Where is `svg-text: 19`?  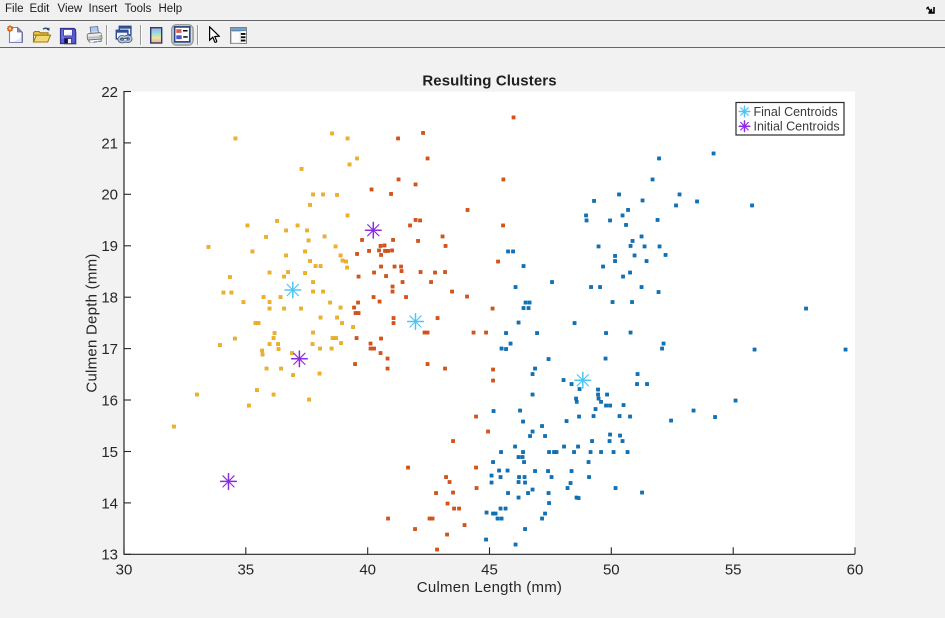
svg-text: 19 is located at coordinates (109, 246).